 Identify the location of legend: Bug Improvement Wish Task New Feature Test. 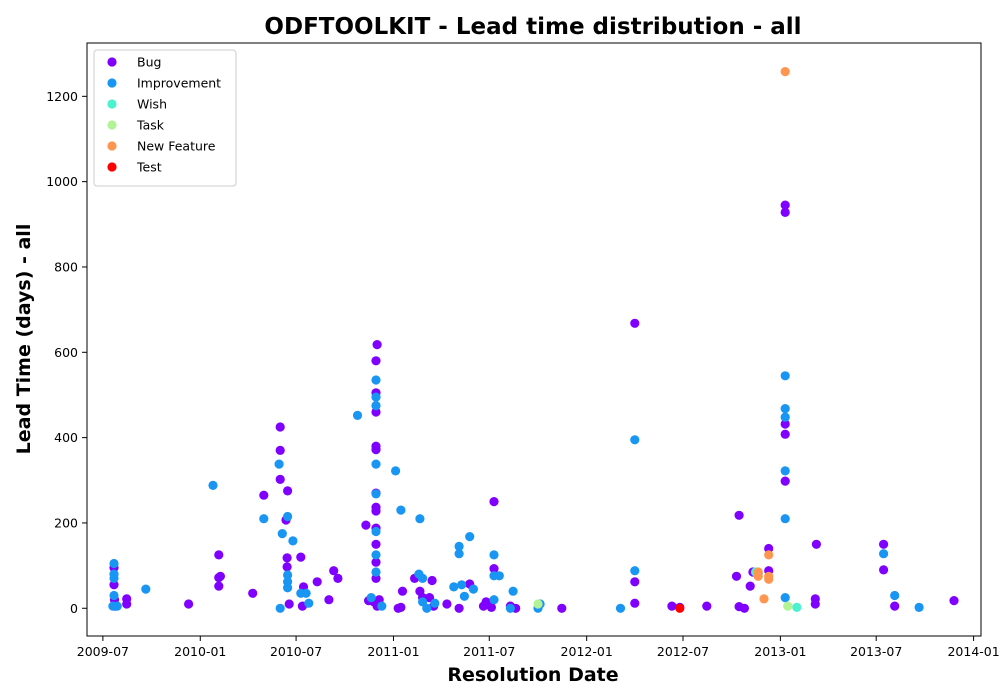
(165, 118).